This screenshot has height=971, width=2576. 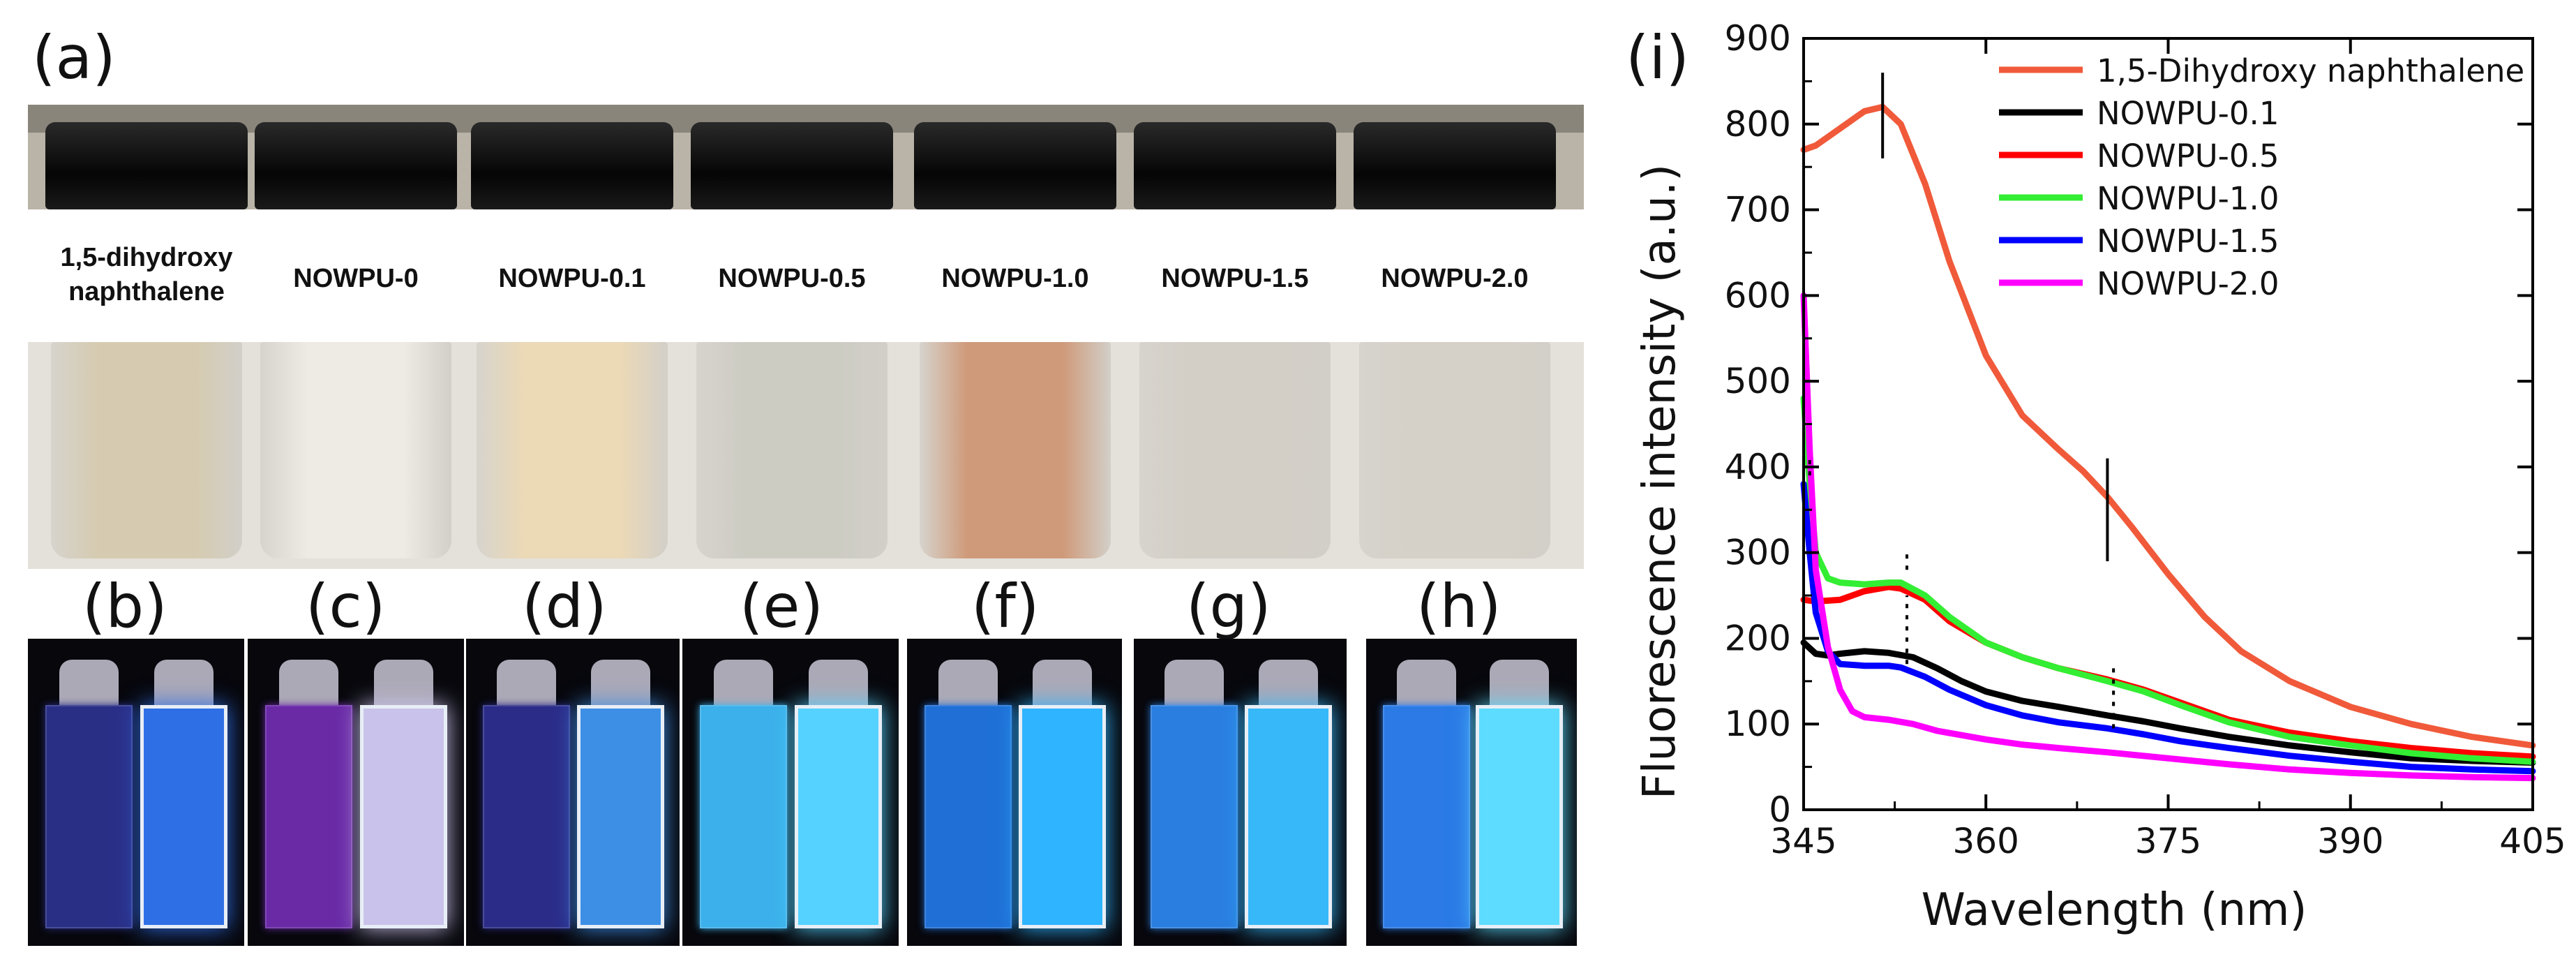 I want to click on x-axis-title: Wavelength (nm), so click(x=2114, y=910).